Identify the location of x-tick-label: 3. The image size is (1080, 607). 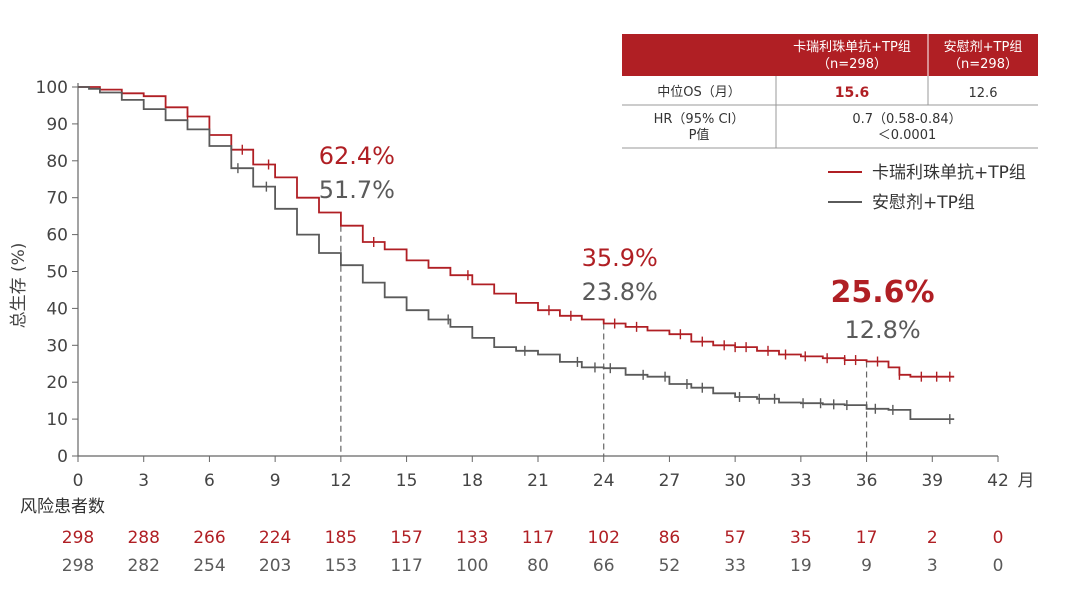
(143, 481).